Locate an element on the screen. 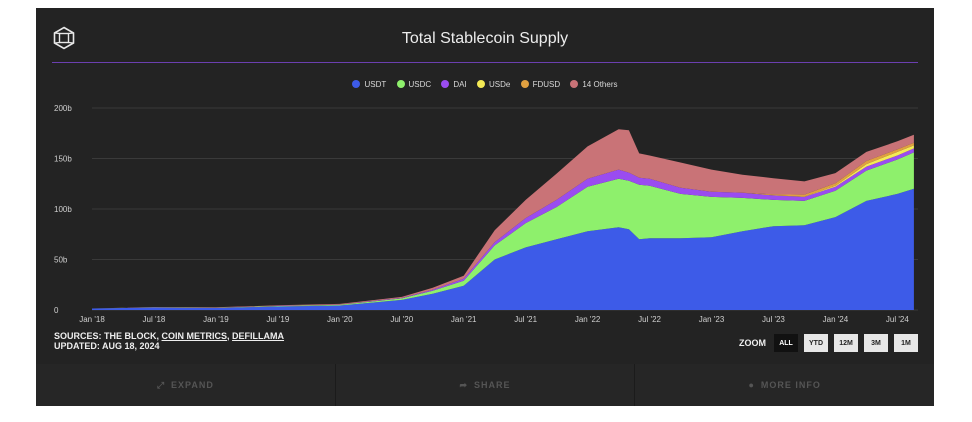 The height and width of the screenshot is (422, 972). defillama-link: DEFILLAMA is located at coordinates (258, 336).